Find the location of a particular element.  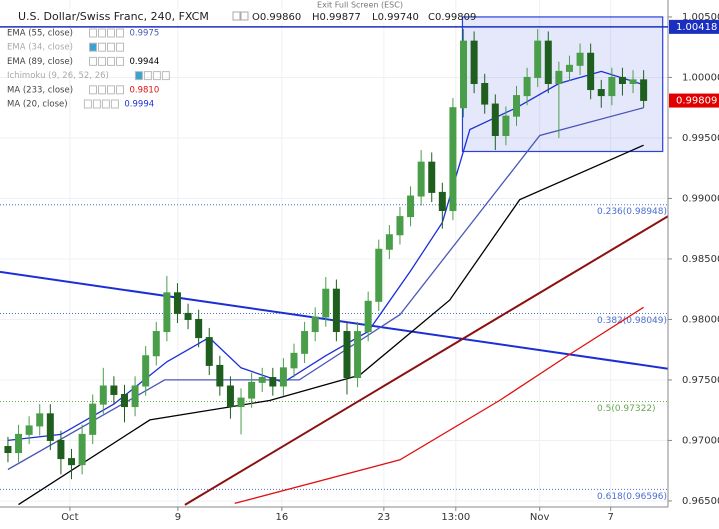

y-tick-label: 0.96500 is located at coordinates (700, 501).